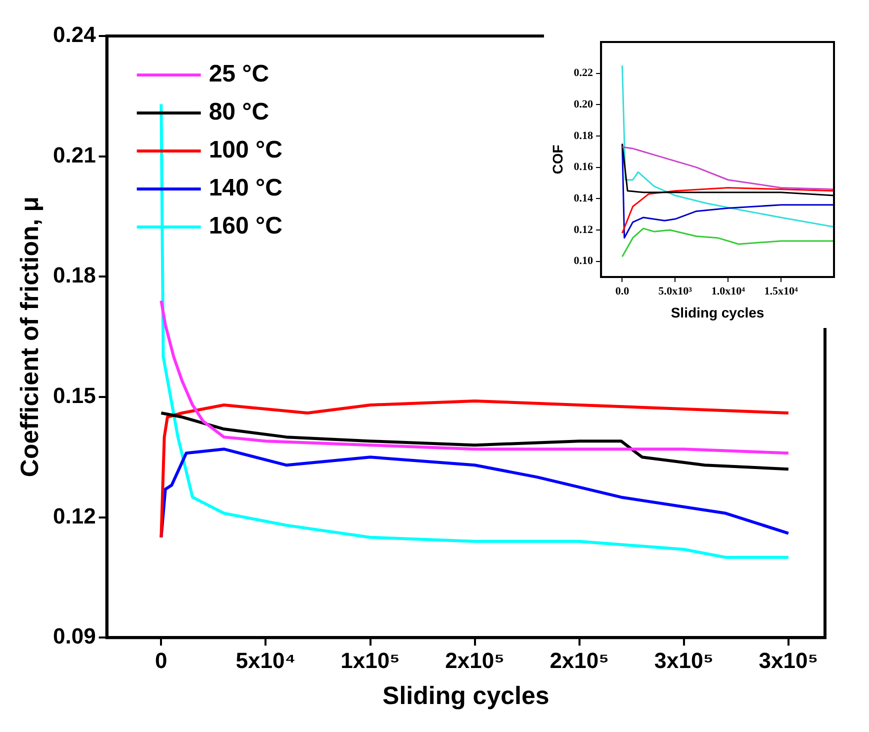 The height and width of the screenshot is (732, 869). What do you see at coordinates (245, 150) in the screenshot?
I see `legend-label: 100 °C` at bounding box center [245, 150].